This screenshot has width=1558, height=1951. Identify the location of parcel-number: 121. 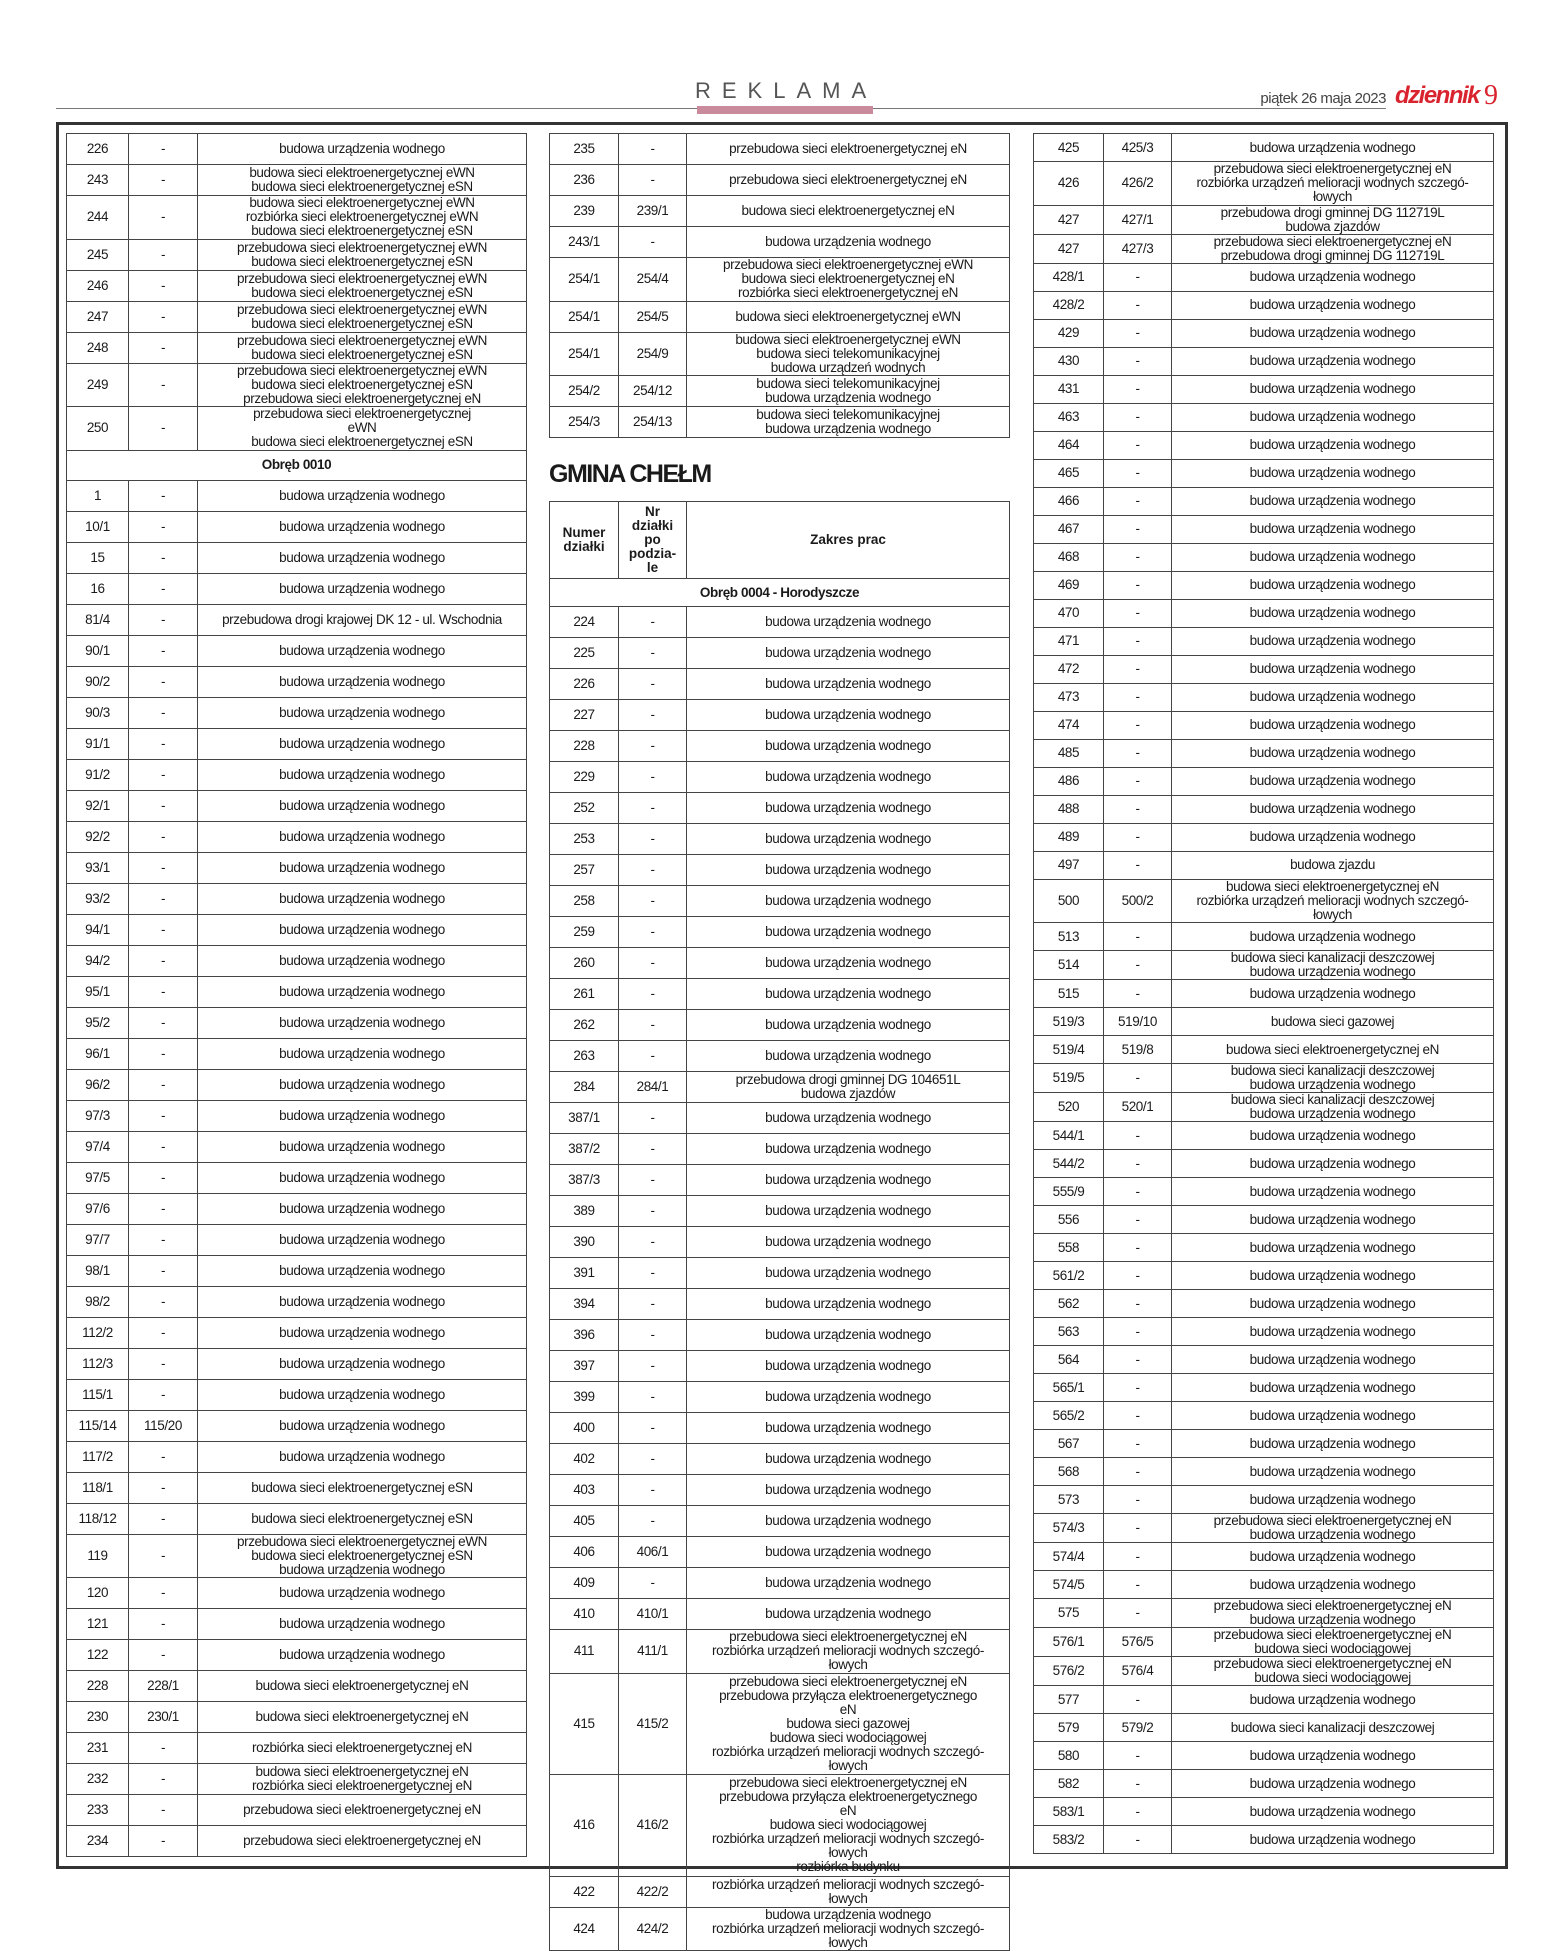
(97, 1624).